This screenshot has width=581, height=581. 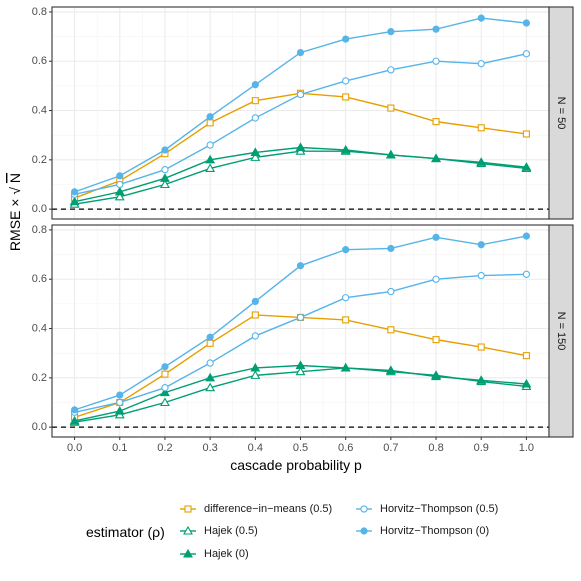 What do you see at coordinates (39, 427) in the screenshot?
I see `y-tick-label: 0.0` at bounding box center [39, 427].